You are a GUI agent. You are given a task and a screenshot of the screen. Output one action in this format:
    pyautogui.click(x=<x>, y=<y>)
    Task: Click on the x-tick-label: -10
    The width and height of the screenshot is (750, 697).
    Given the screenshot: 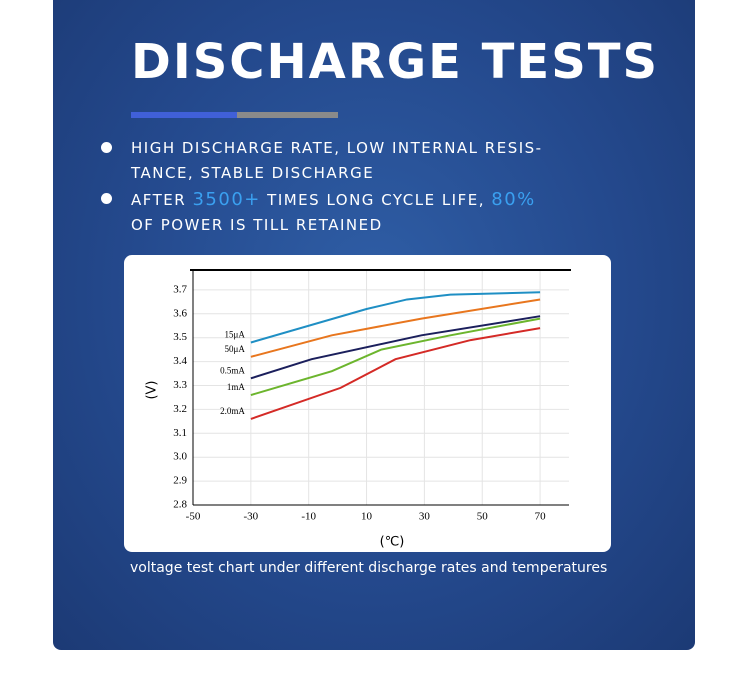 What is the action you would take?
    pyautogui.click(x=308, y=517)
    